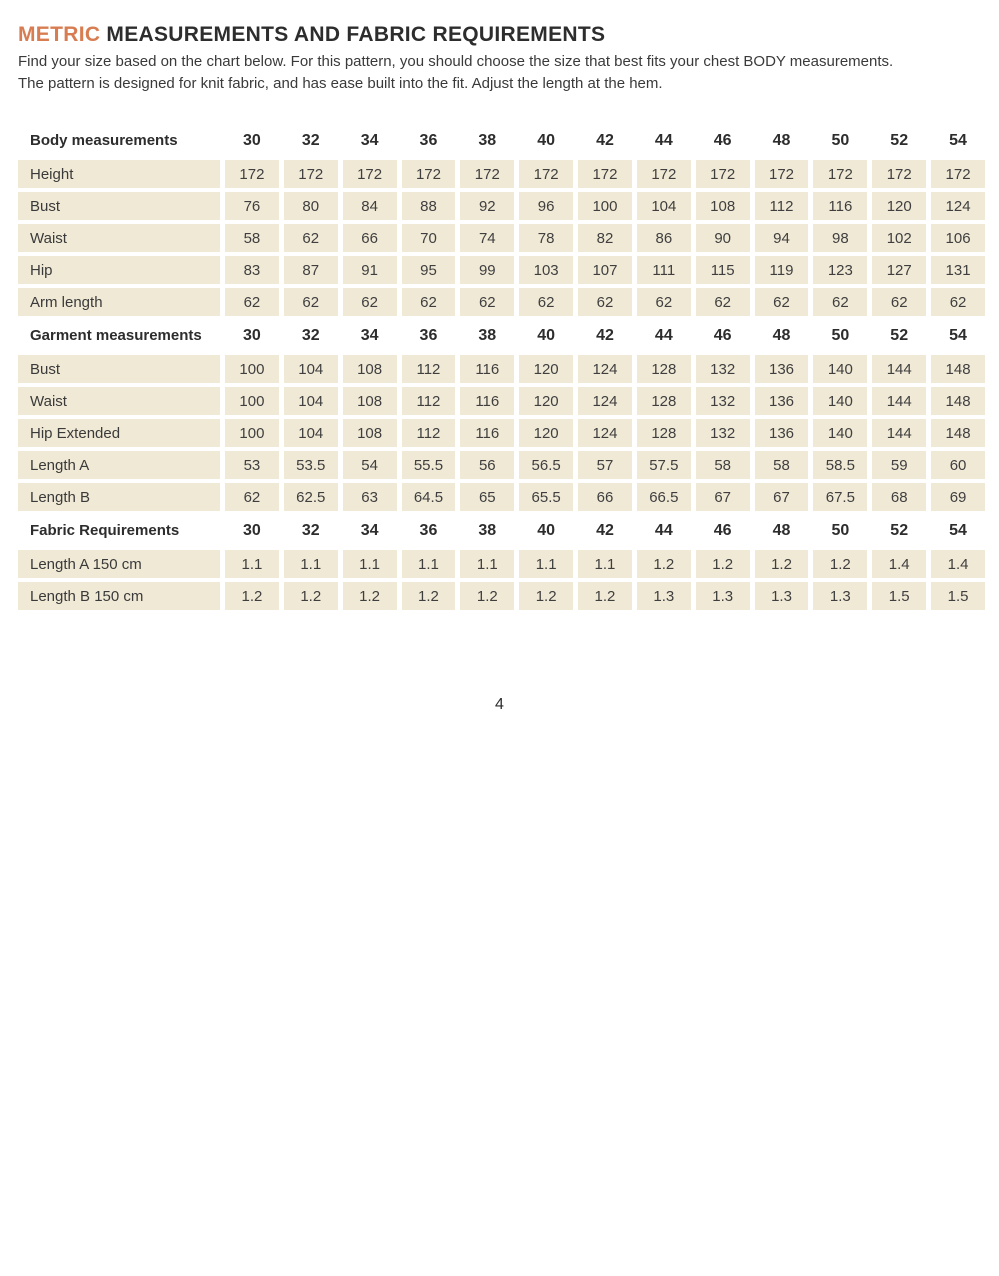  Describe the element at coordinates (487, 335) in the screenshot. I see `size-header-cell: 38` at that location.